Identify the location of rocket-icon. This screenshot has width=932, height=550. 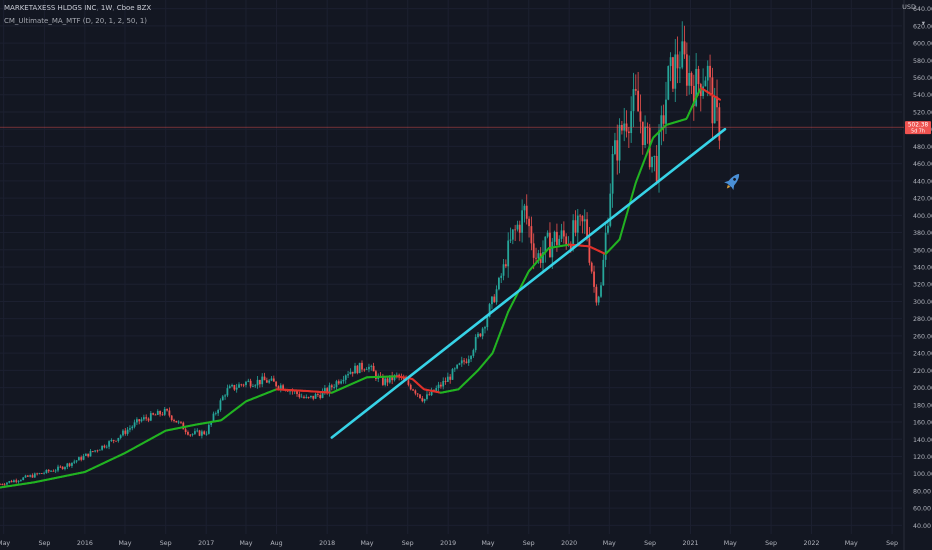
(732, 182).